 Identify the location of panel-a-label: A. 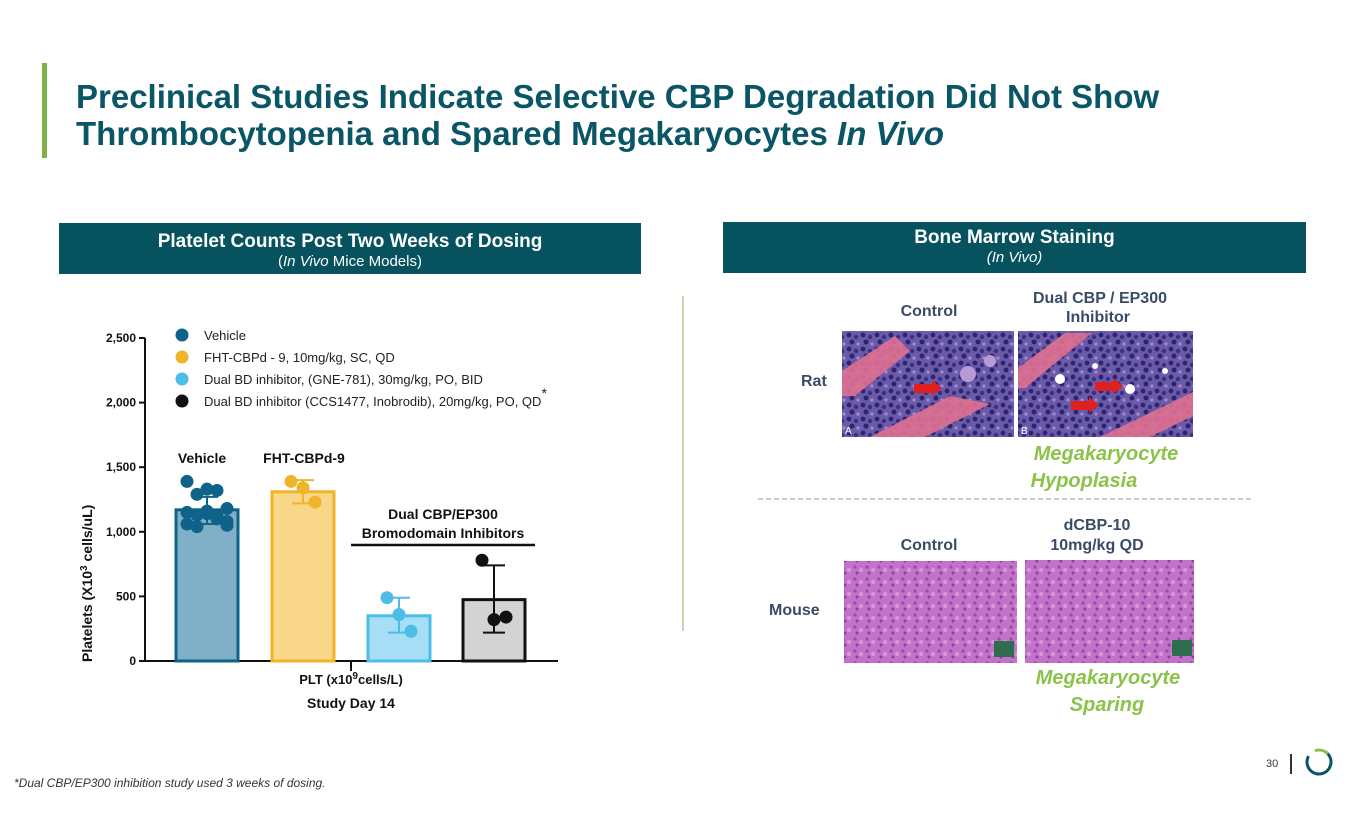
(848, 431).